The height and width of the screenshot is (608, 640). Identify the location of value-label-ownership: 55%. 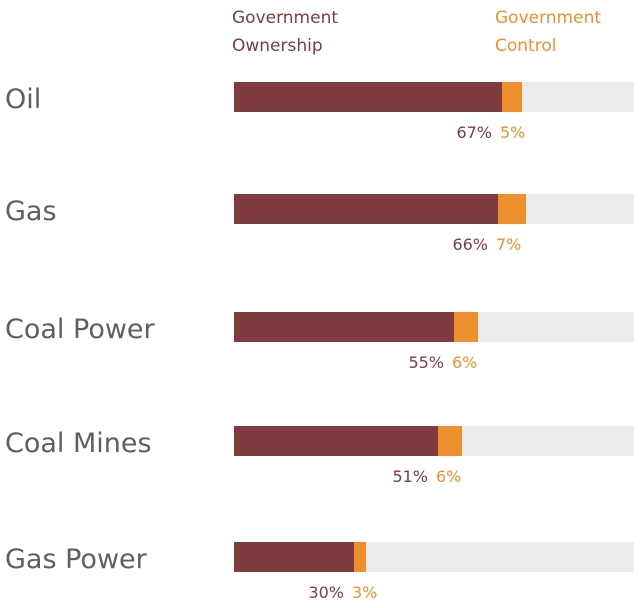
(426, 362).